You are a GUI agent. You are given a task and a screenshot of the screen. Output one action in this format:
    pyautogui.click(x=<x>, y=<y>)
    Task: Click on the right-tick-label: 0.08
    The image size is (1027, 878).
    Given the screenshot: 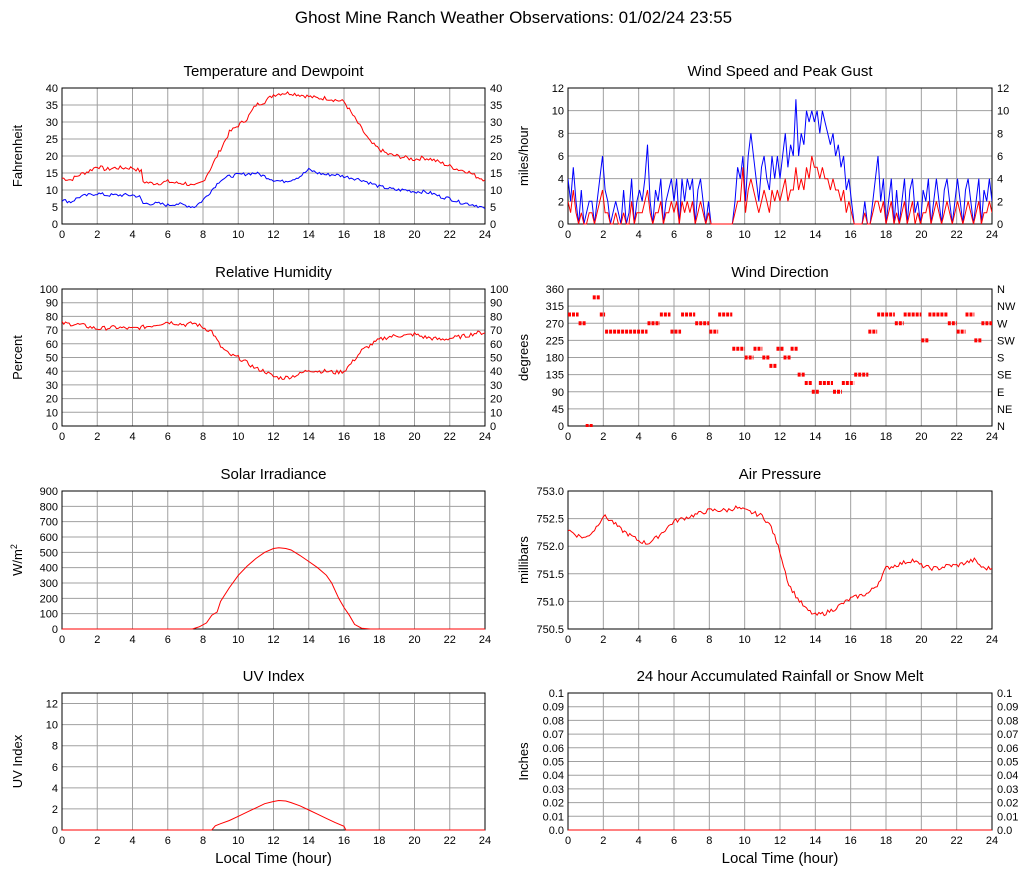 What is the action you would take?
    pyautogui.click(x=1007, y=721)
    